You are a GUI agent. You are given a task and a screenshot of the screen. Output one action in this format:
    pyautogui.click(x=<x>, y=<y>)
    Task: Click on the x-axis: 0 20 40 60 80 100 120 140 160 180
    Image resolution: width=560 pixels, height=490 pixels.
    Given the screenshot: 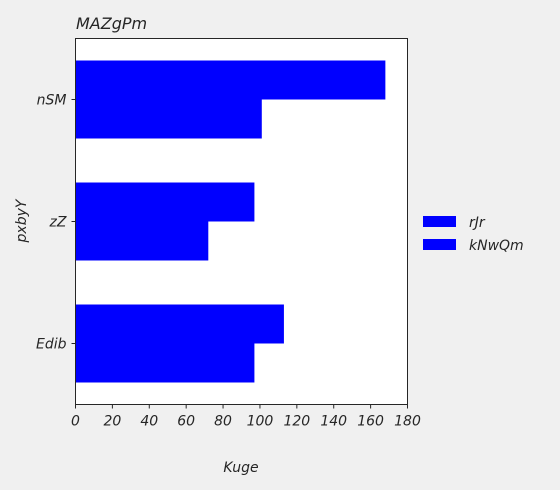 What is the action you would take?
    pyautogui.click(x=246, y=417)
    